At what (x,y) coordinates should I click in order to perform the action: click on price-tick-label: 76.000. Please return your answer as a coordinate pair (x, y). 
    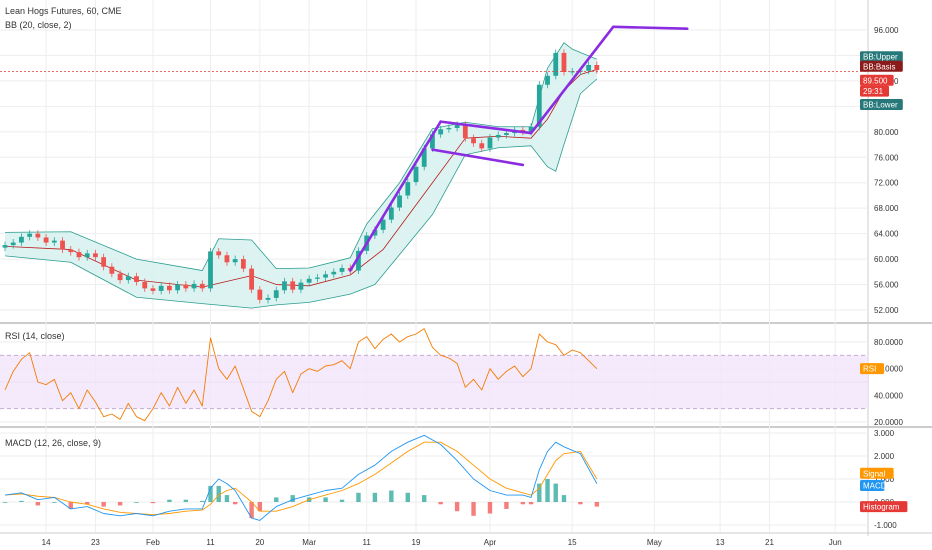
    Looking at the image, I should click on (886, 157).